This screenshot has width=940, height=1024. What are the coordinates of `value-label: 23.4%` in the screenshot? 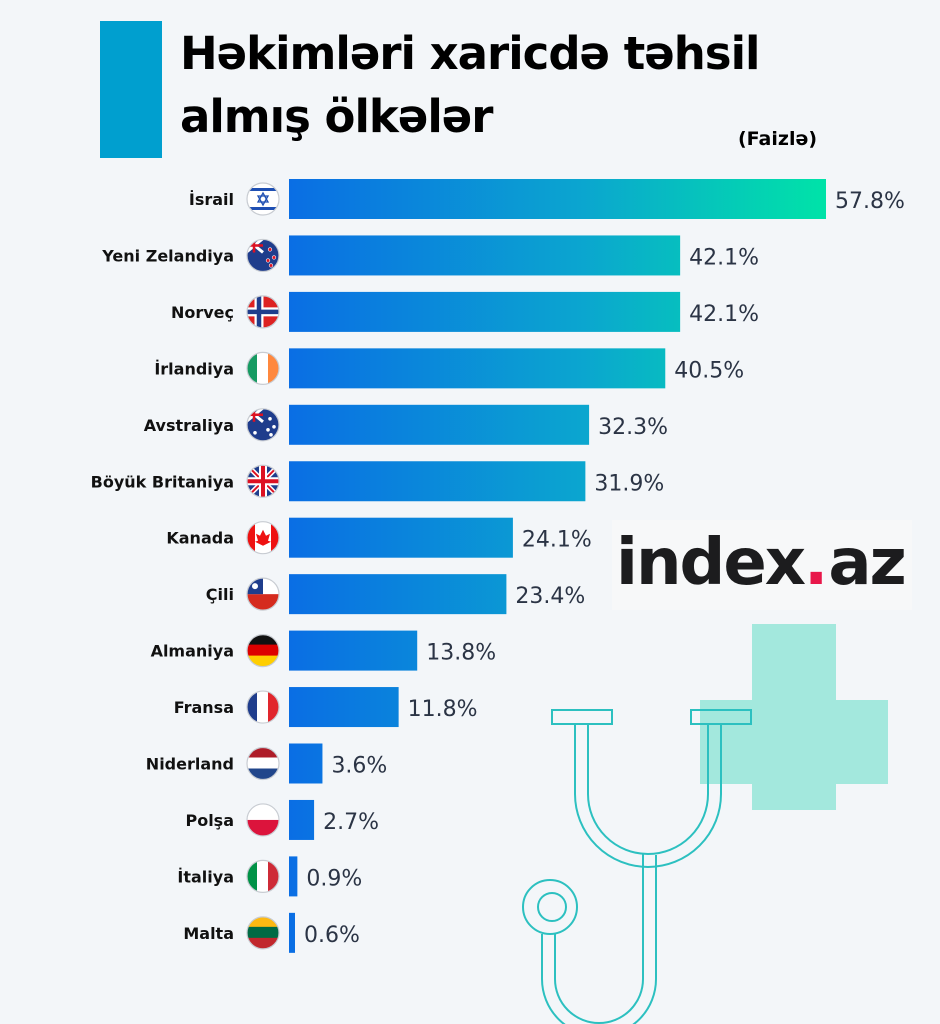 It's located at (550, 596).